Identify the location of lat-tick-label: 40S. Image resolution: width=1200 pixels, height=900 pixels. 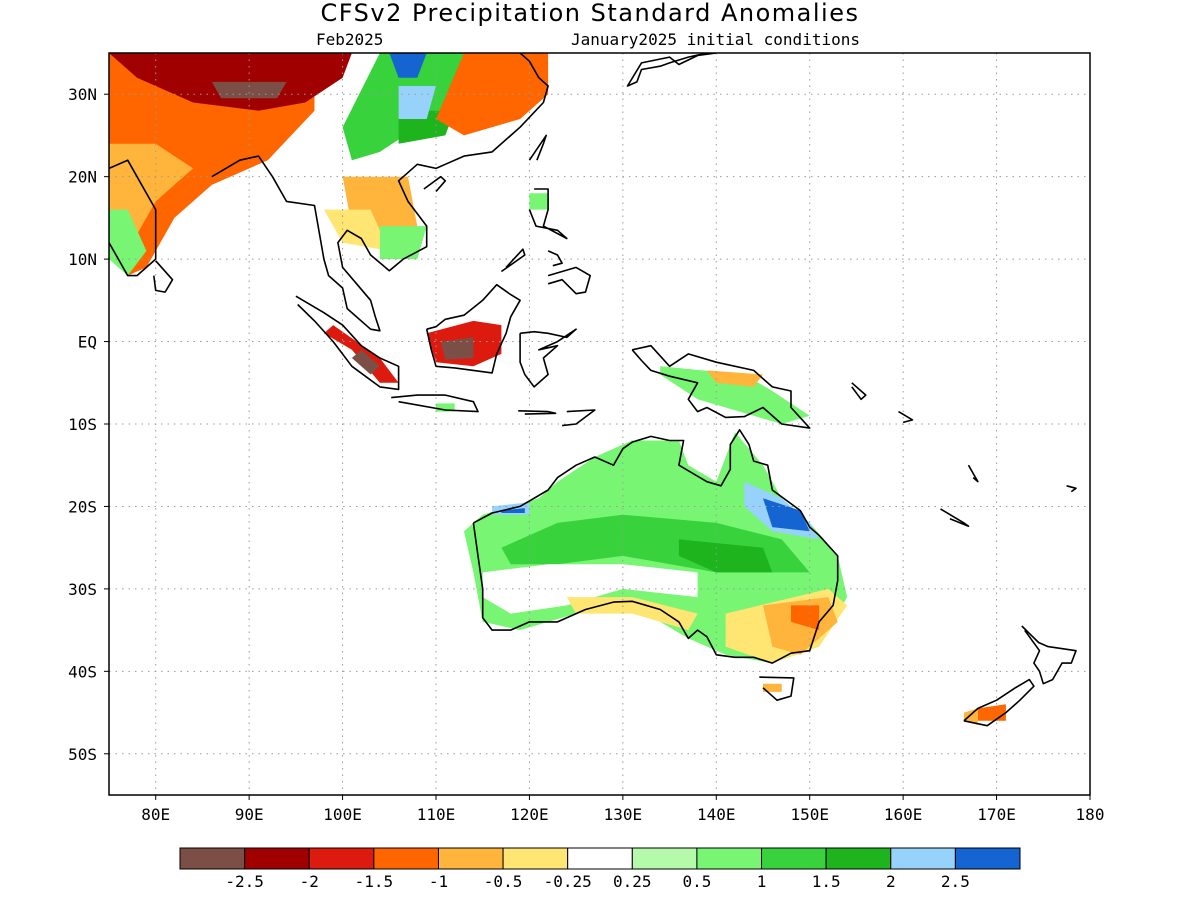
(82, 671).